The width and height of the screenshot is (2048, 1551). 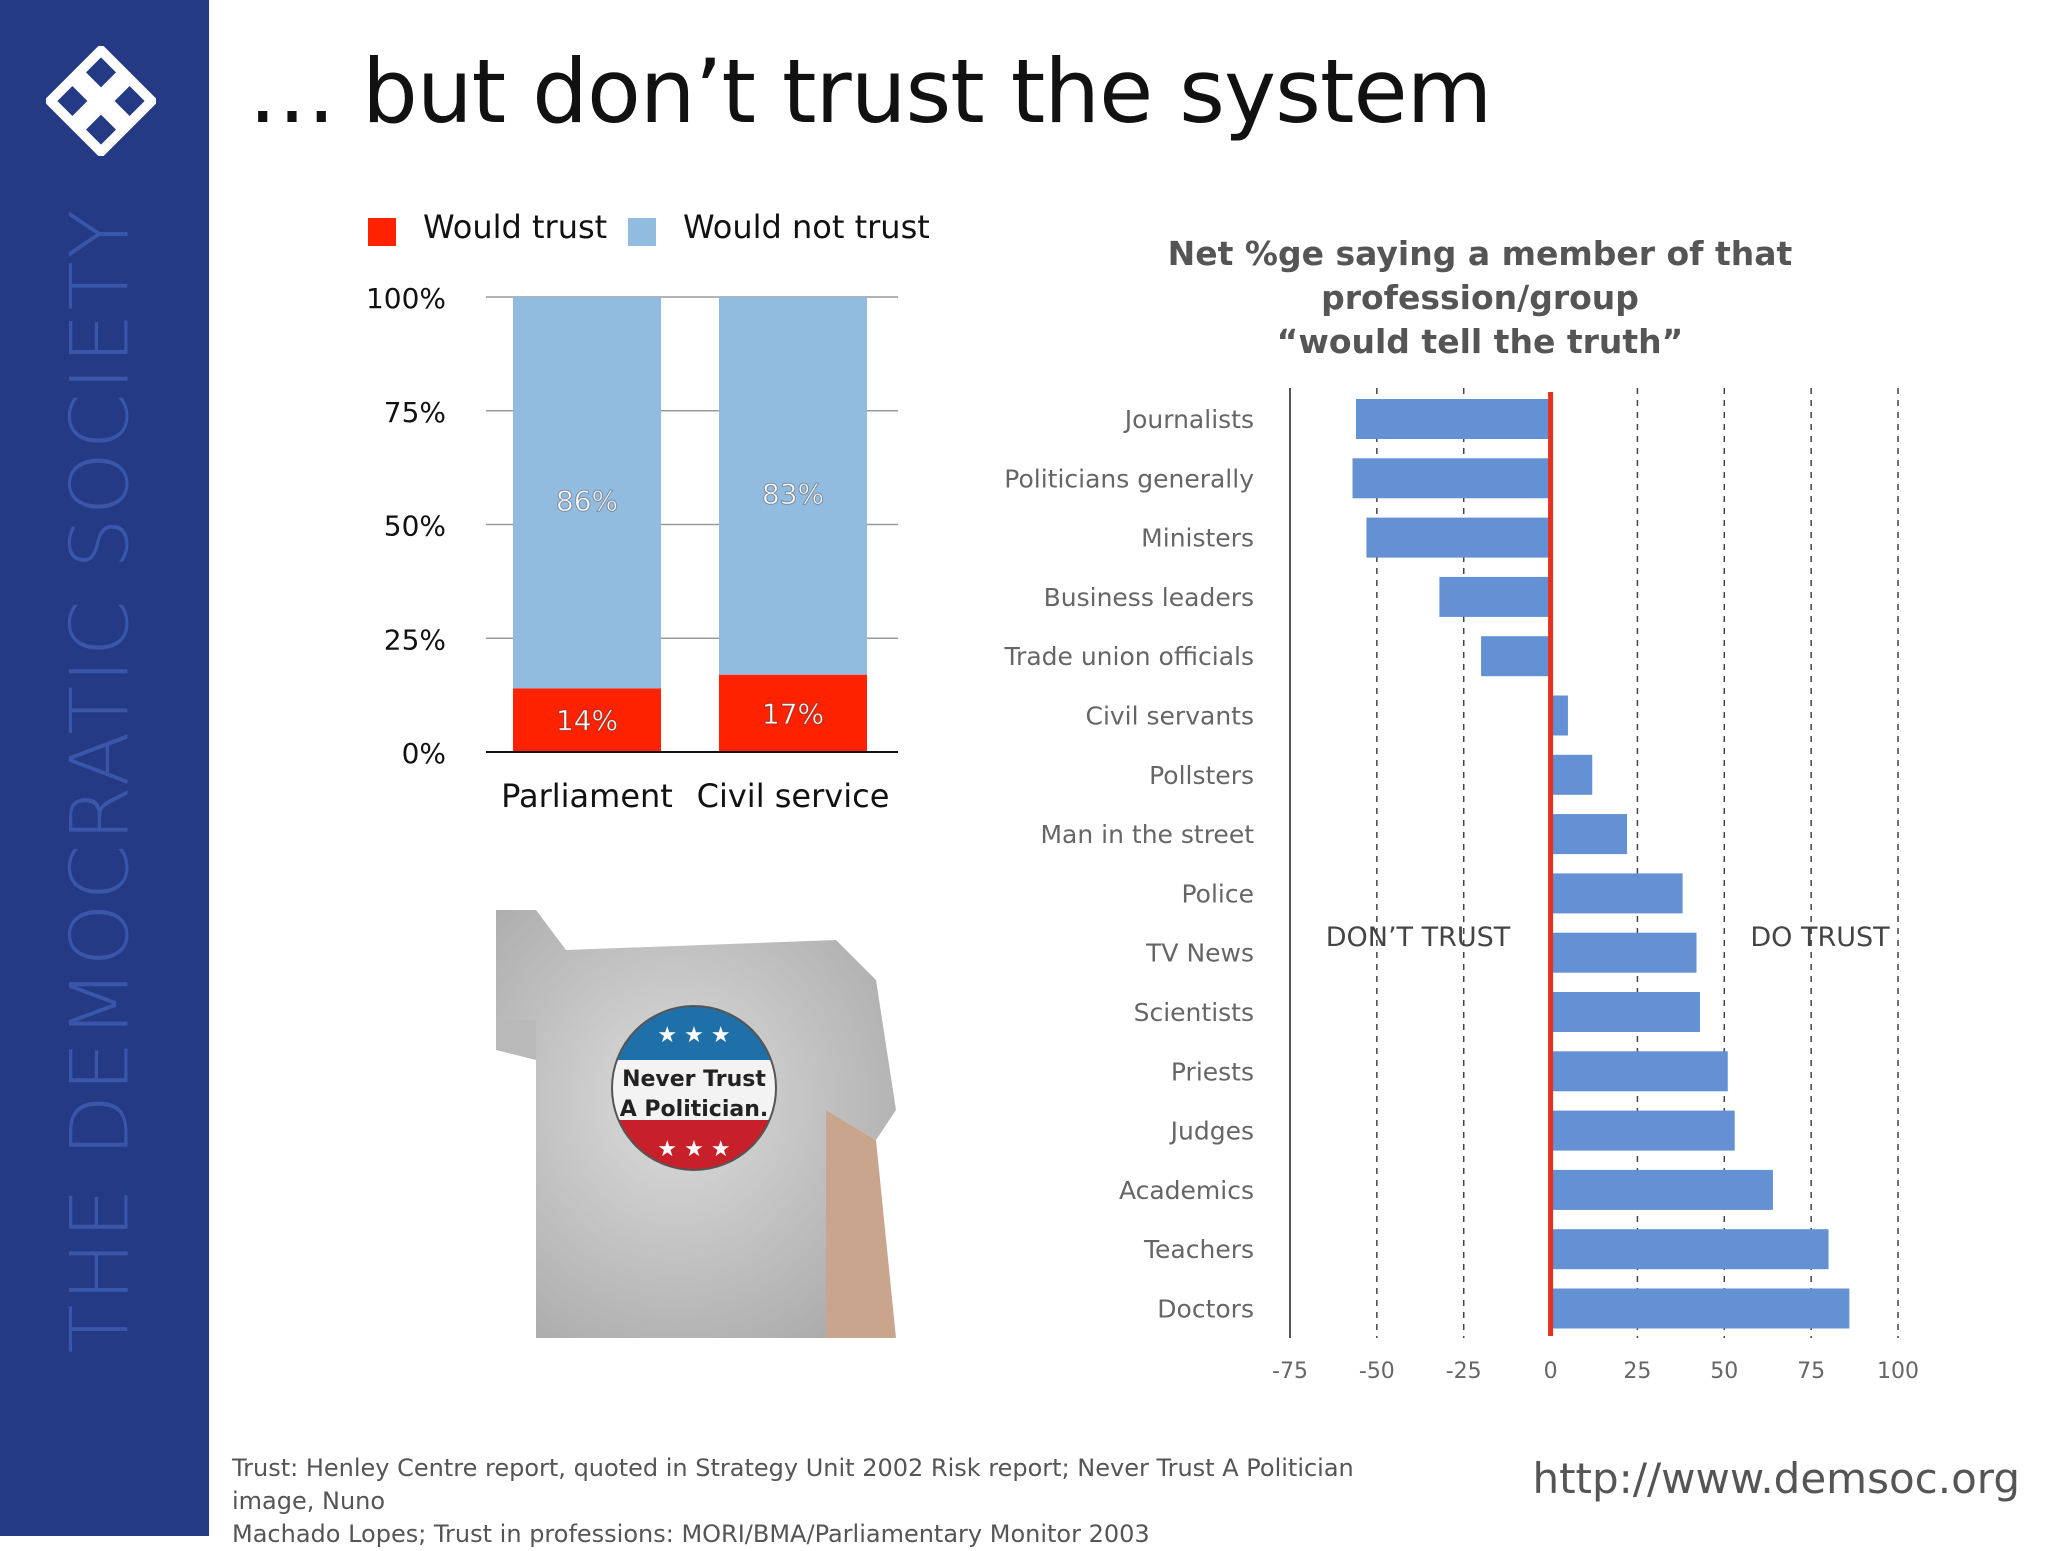 I want to click on sidebar: THE DEMOCRATIC SOCIETY, so click(x=104, y=768).